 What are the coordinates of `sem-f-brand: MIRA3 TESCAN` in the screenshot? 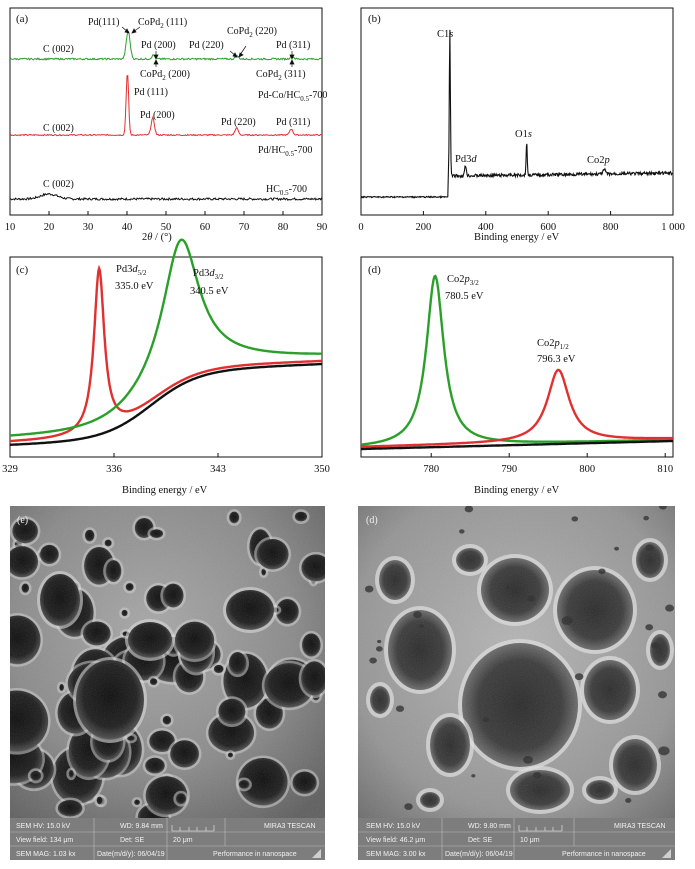 It's located at (640, 826).